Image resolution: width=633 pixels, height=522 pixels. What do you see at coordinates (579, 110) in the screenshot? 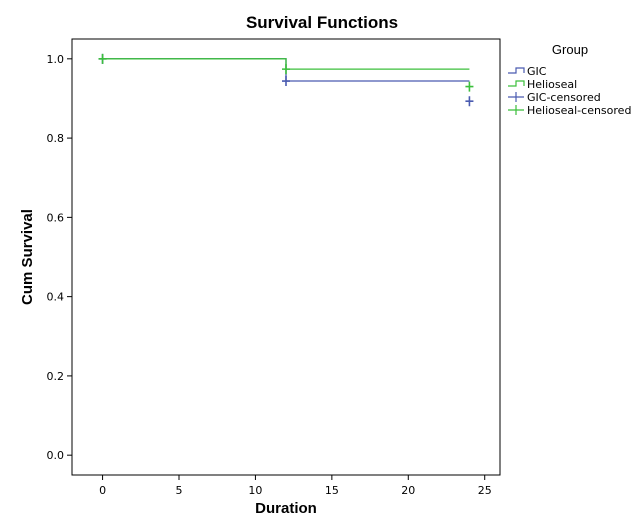
I see `legend-entry: Helioseal-censored` at bounding box center [579, 110].